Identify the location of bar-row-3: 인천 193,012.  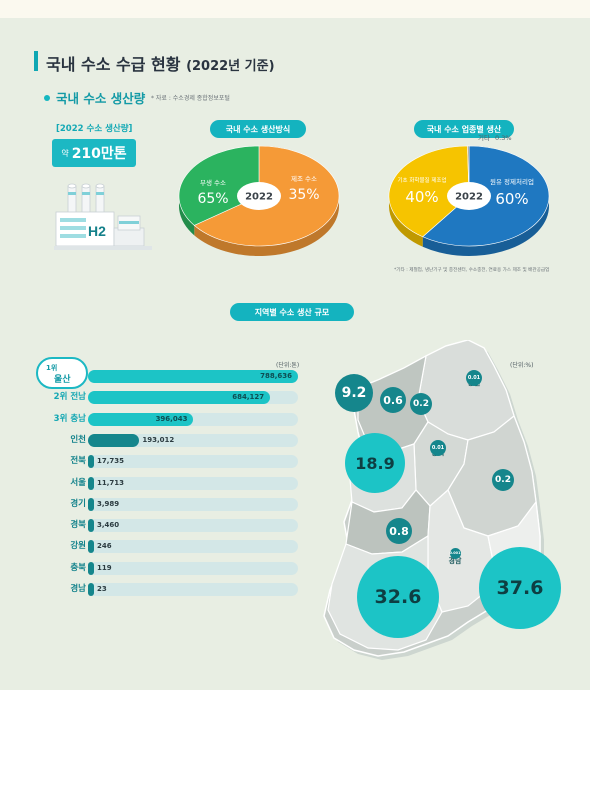
(168, 440).